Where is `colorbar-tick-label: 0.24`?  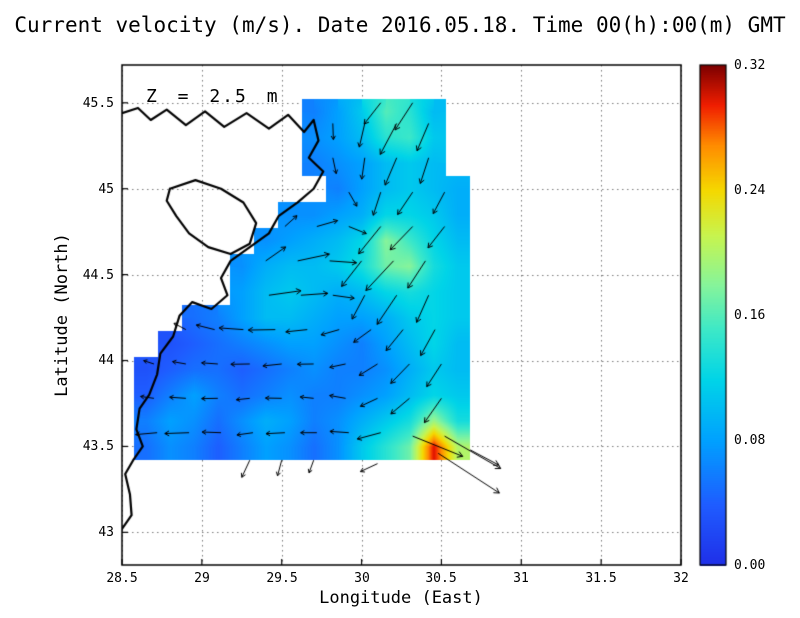 colorbar-tick-label: 0.24 is located at coordinates (750, 190).